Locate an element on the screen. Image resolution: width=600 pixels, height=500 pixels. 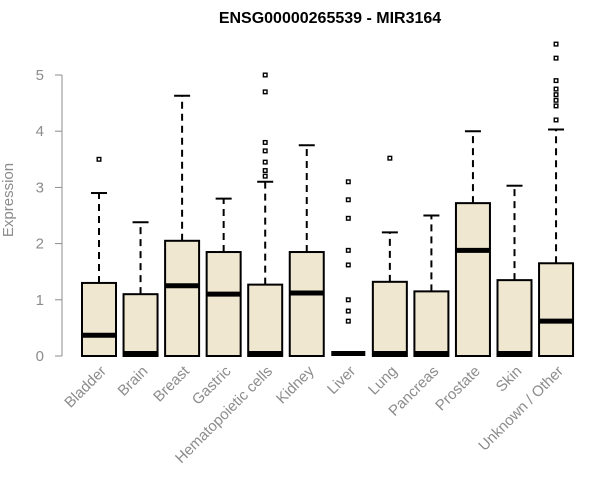
x-tick-label: Lung is located at coordinates (383, 381).